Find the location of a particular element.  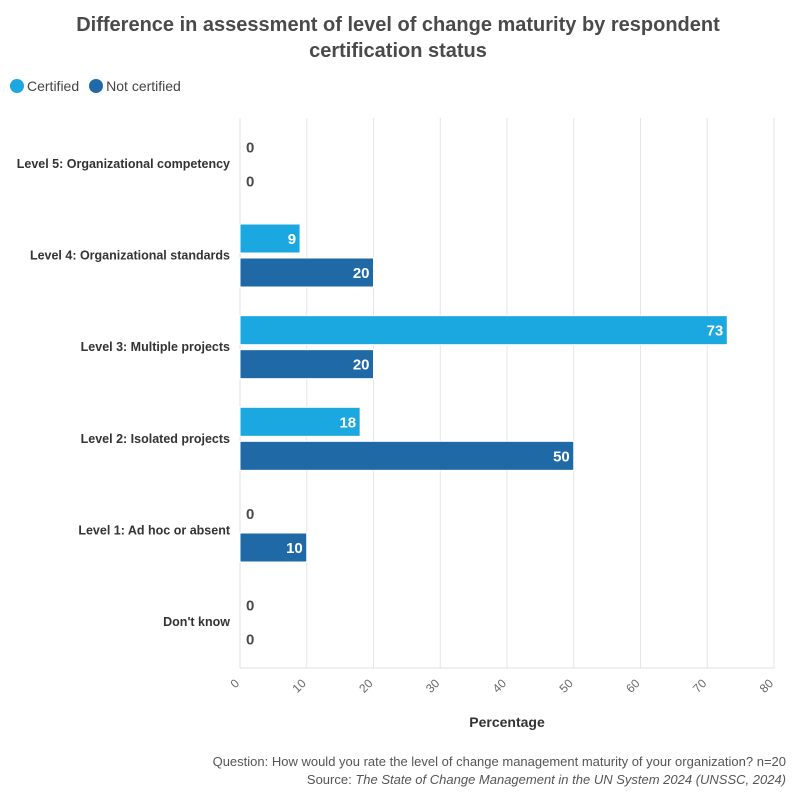

legend-item-not-certified: Not certified is located at coordinates (135, 86).